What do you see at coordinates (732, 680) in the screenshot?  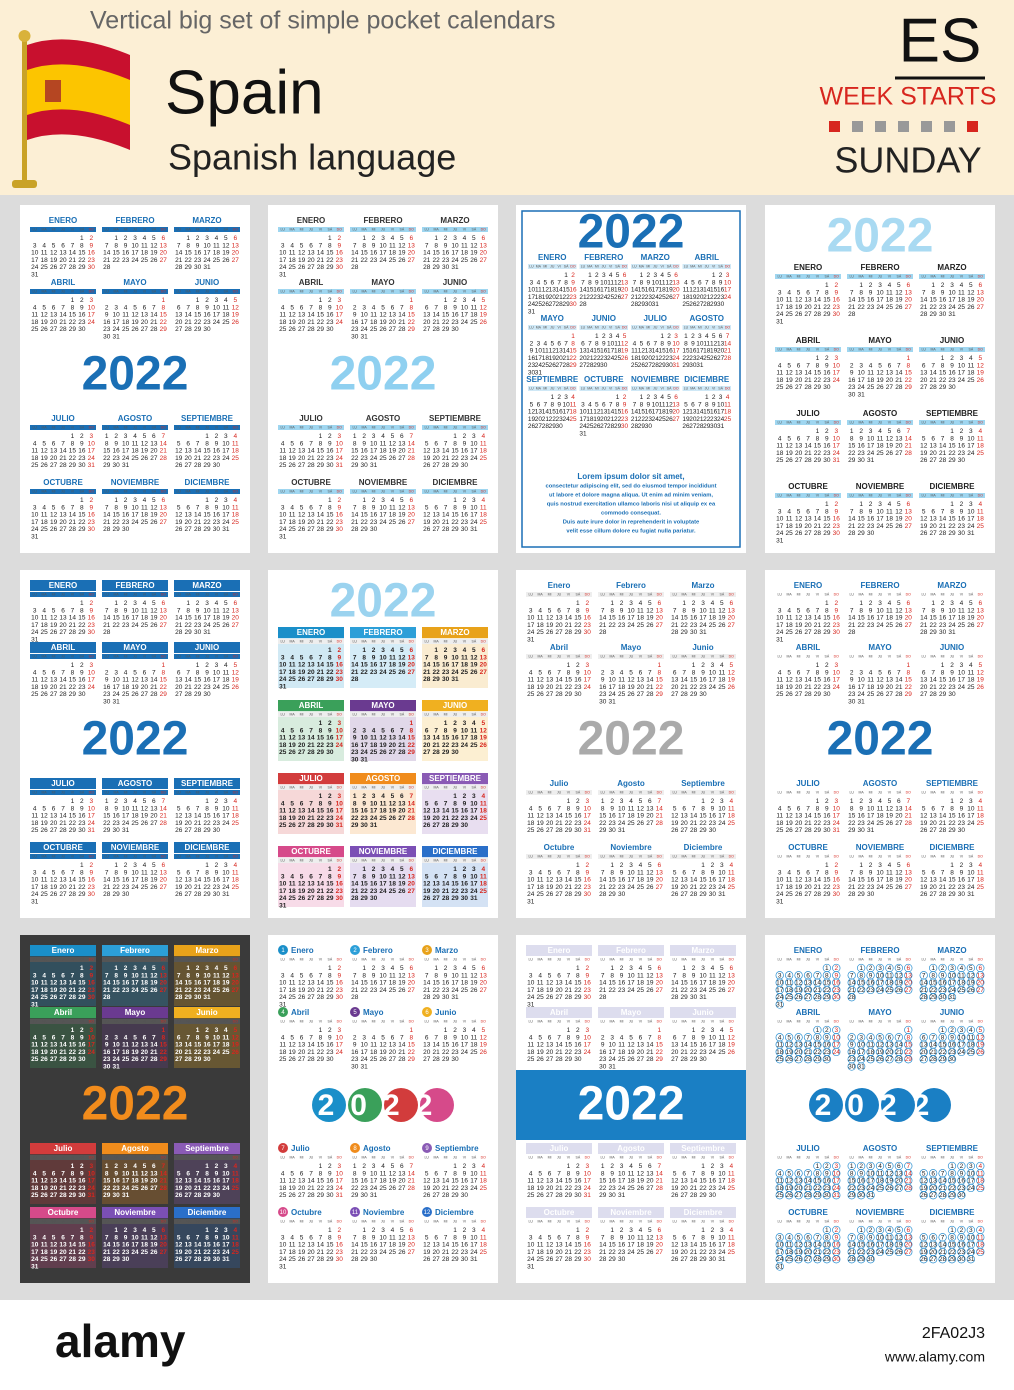 I see `day: 19` at bounding box center [732, 680].